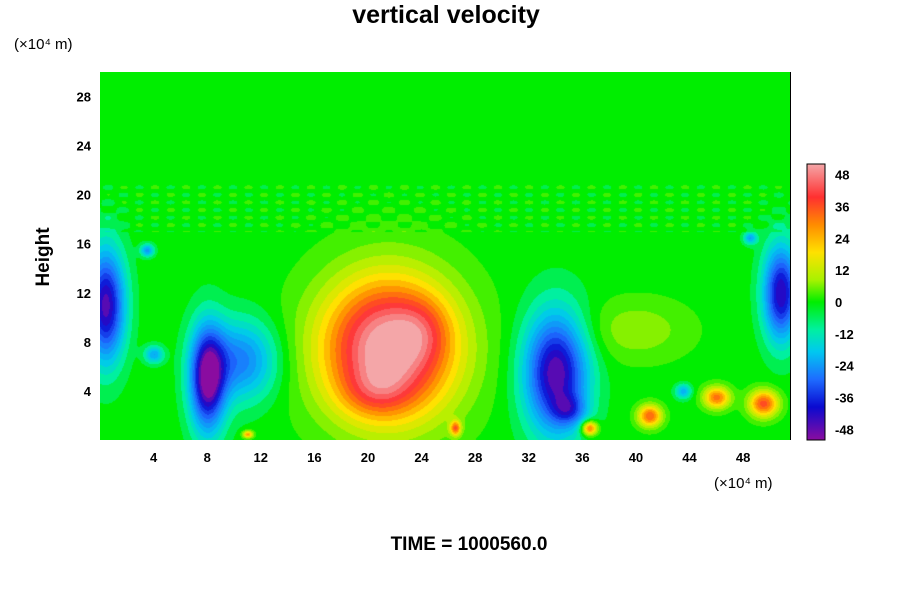  I want to click on y-tick-label: 8, so click(87, 342).